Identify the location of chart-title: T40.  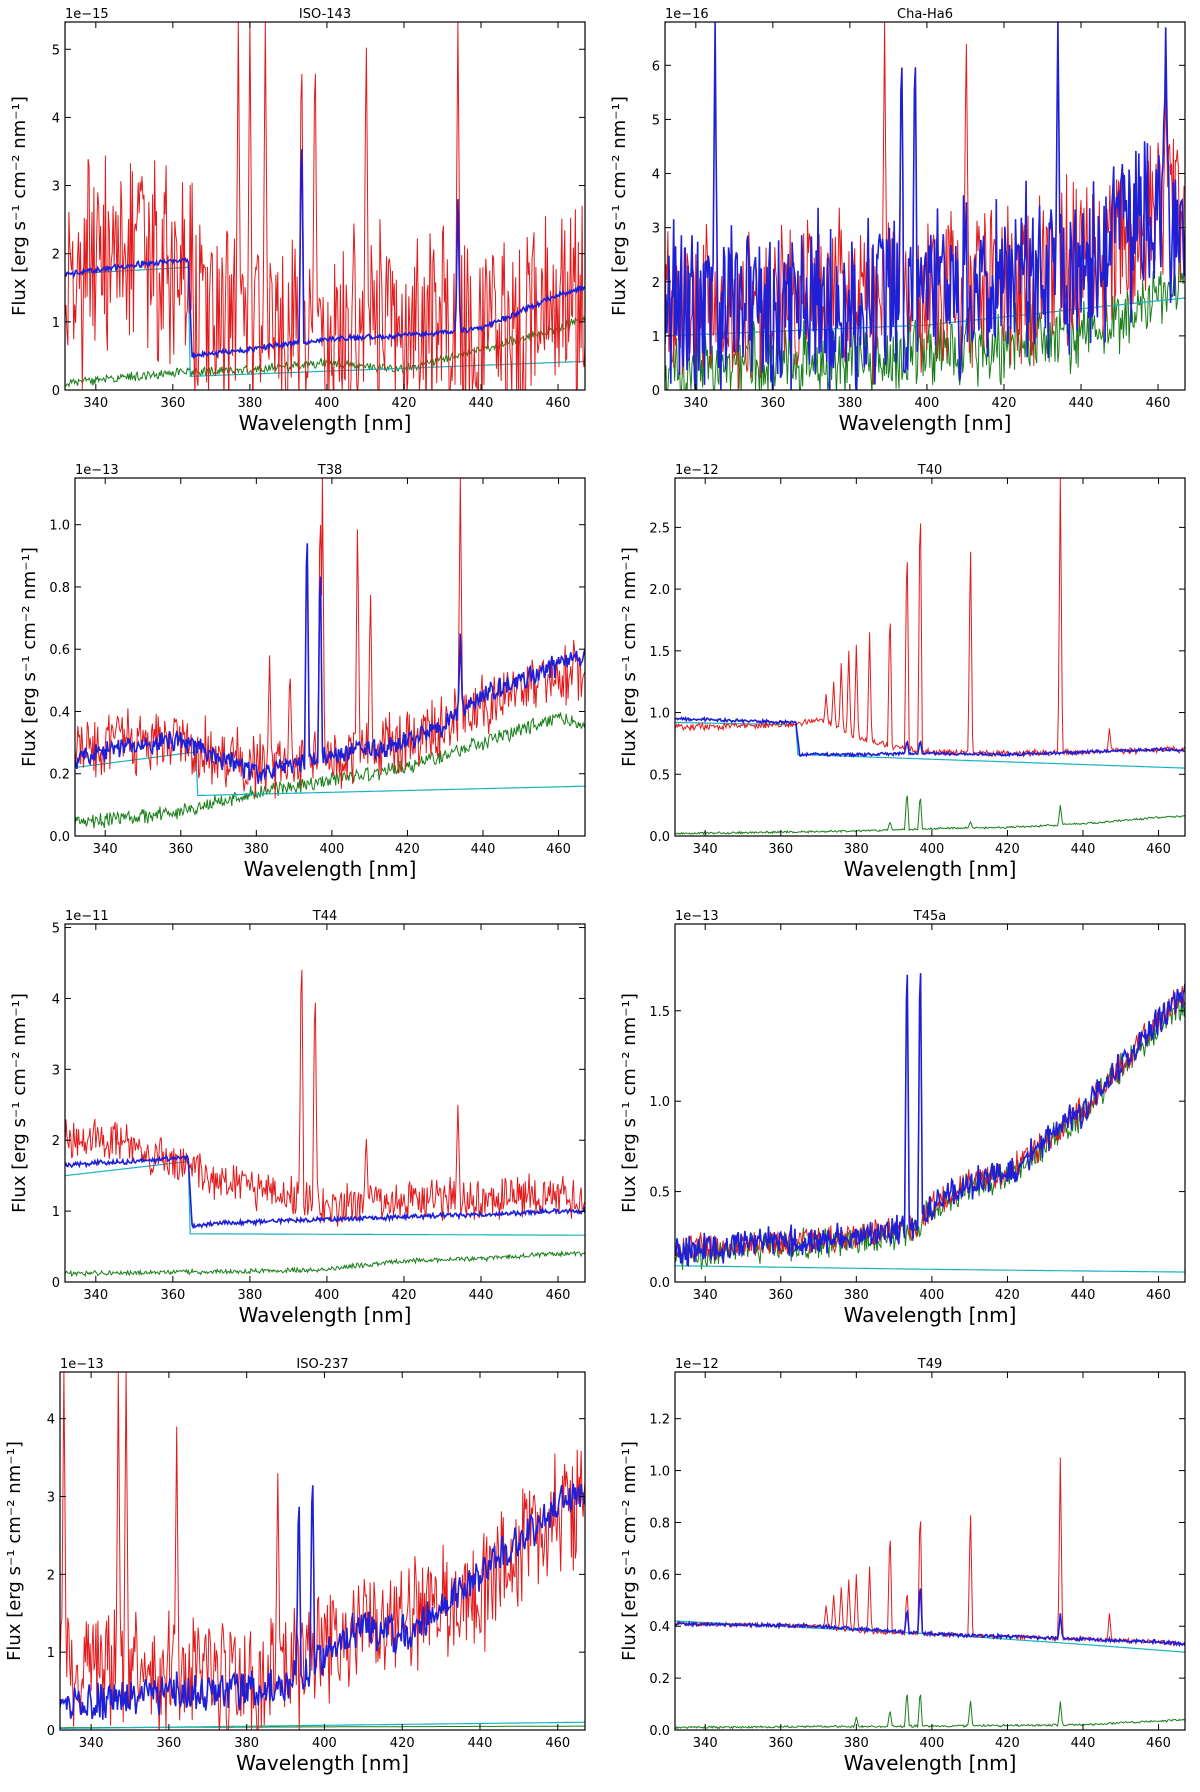
(929, 470).